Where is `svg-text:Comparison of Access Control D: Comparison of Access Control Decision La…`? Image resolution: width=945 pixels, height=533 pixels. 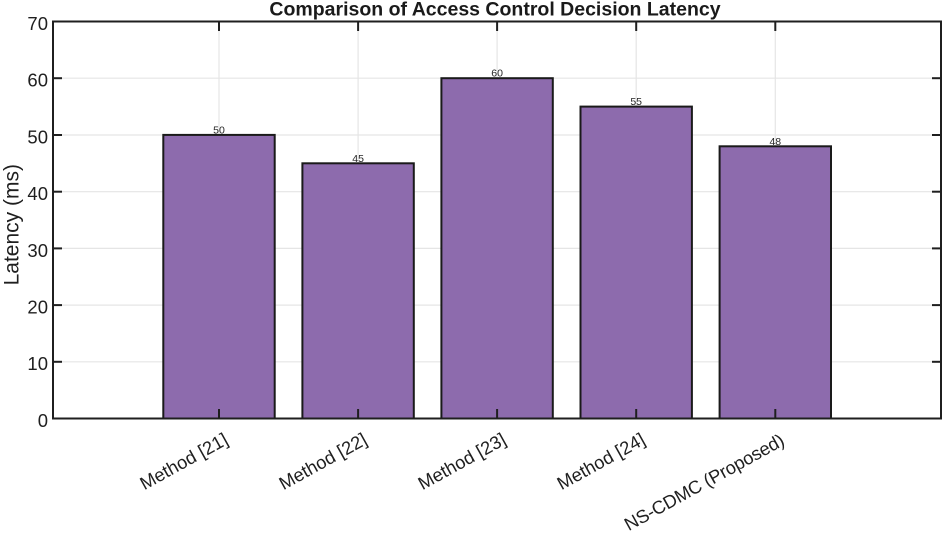
svg-text:Comparison of Access Control D: Comparison of Access Control Decision La… is located at coordinates (494, 10).